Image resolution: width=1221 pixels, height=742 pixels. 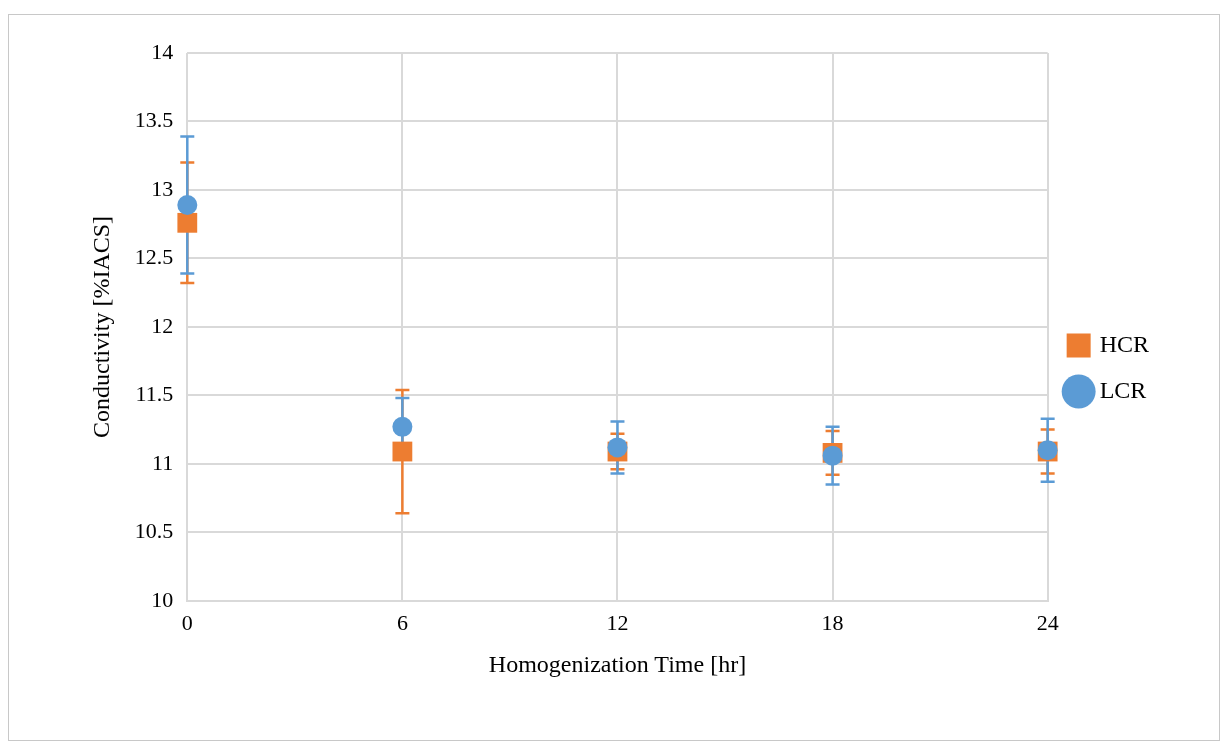 I want to click on x-axis-title: Homogenization Time [hr], so click(x=617, y=663).